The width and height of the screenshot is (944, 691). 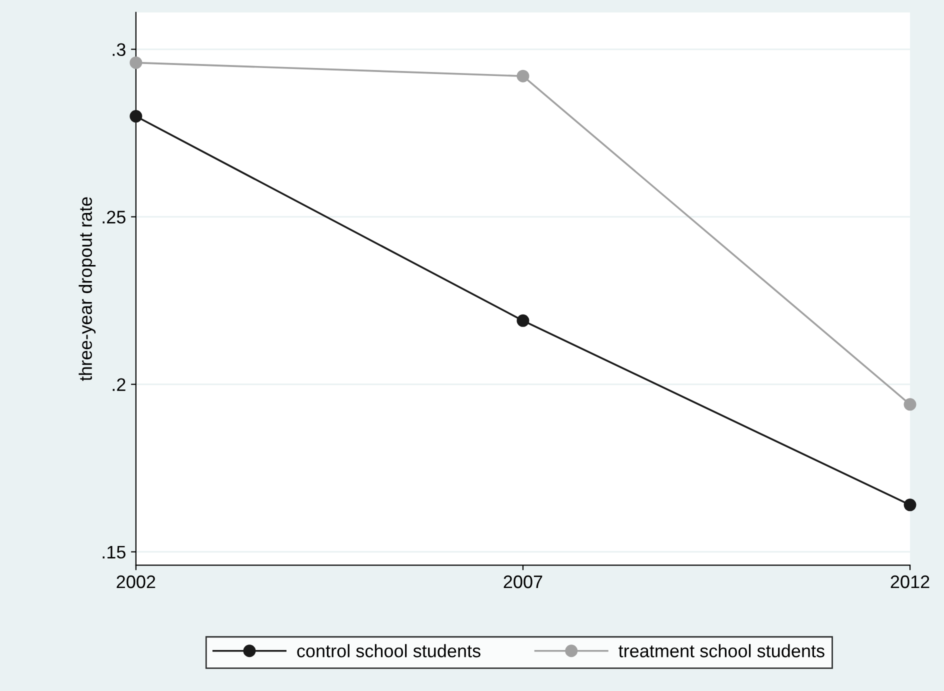 What do you see at coordinates (87, 289) in the screenshot?
I see `y-axis-title: three-year dropout rate` at bounding box center [87, 289].